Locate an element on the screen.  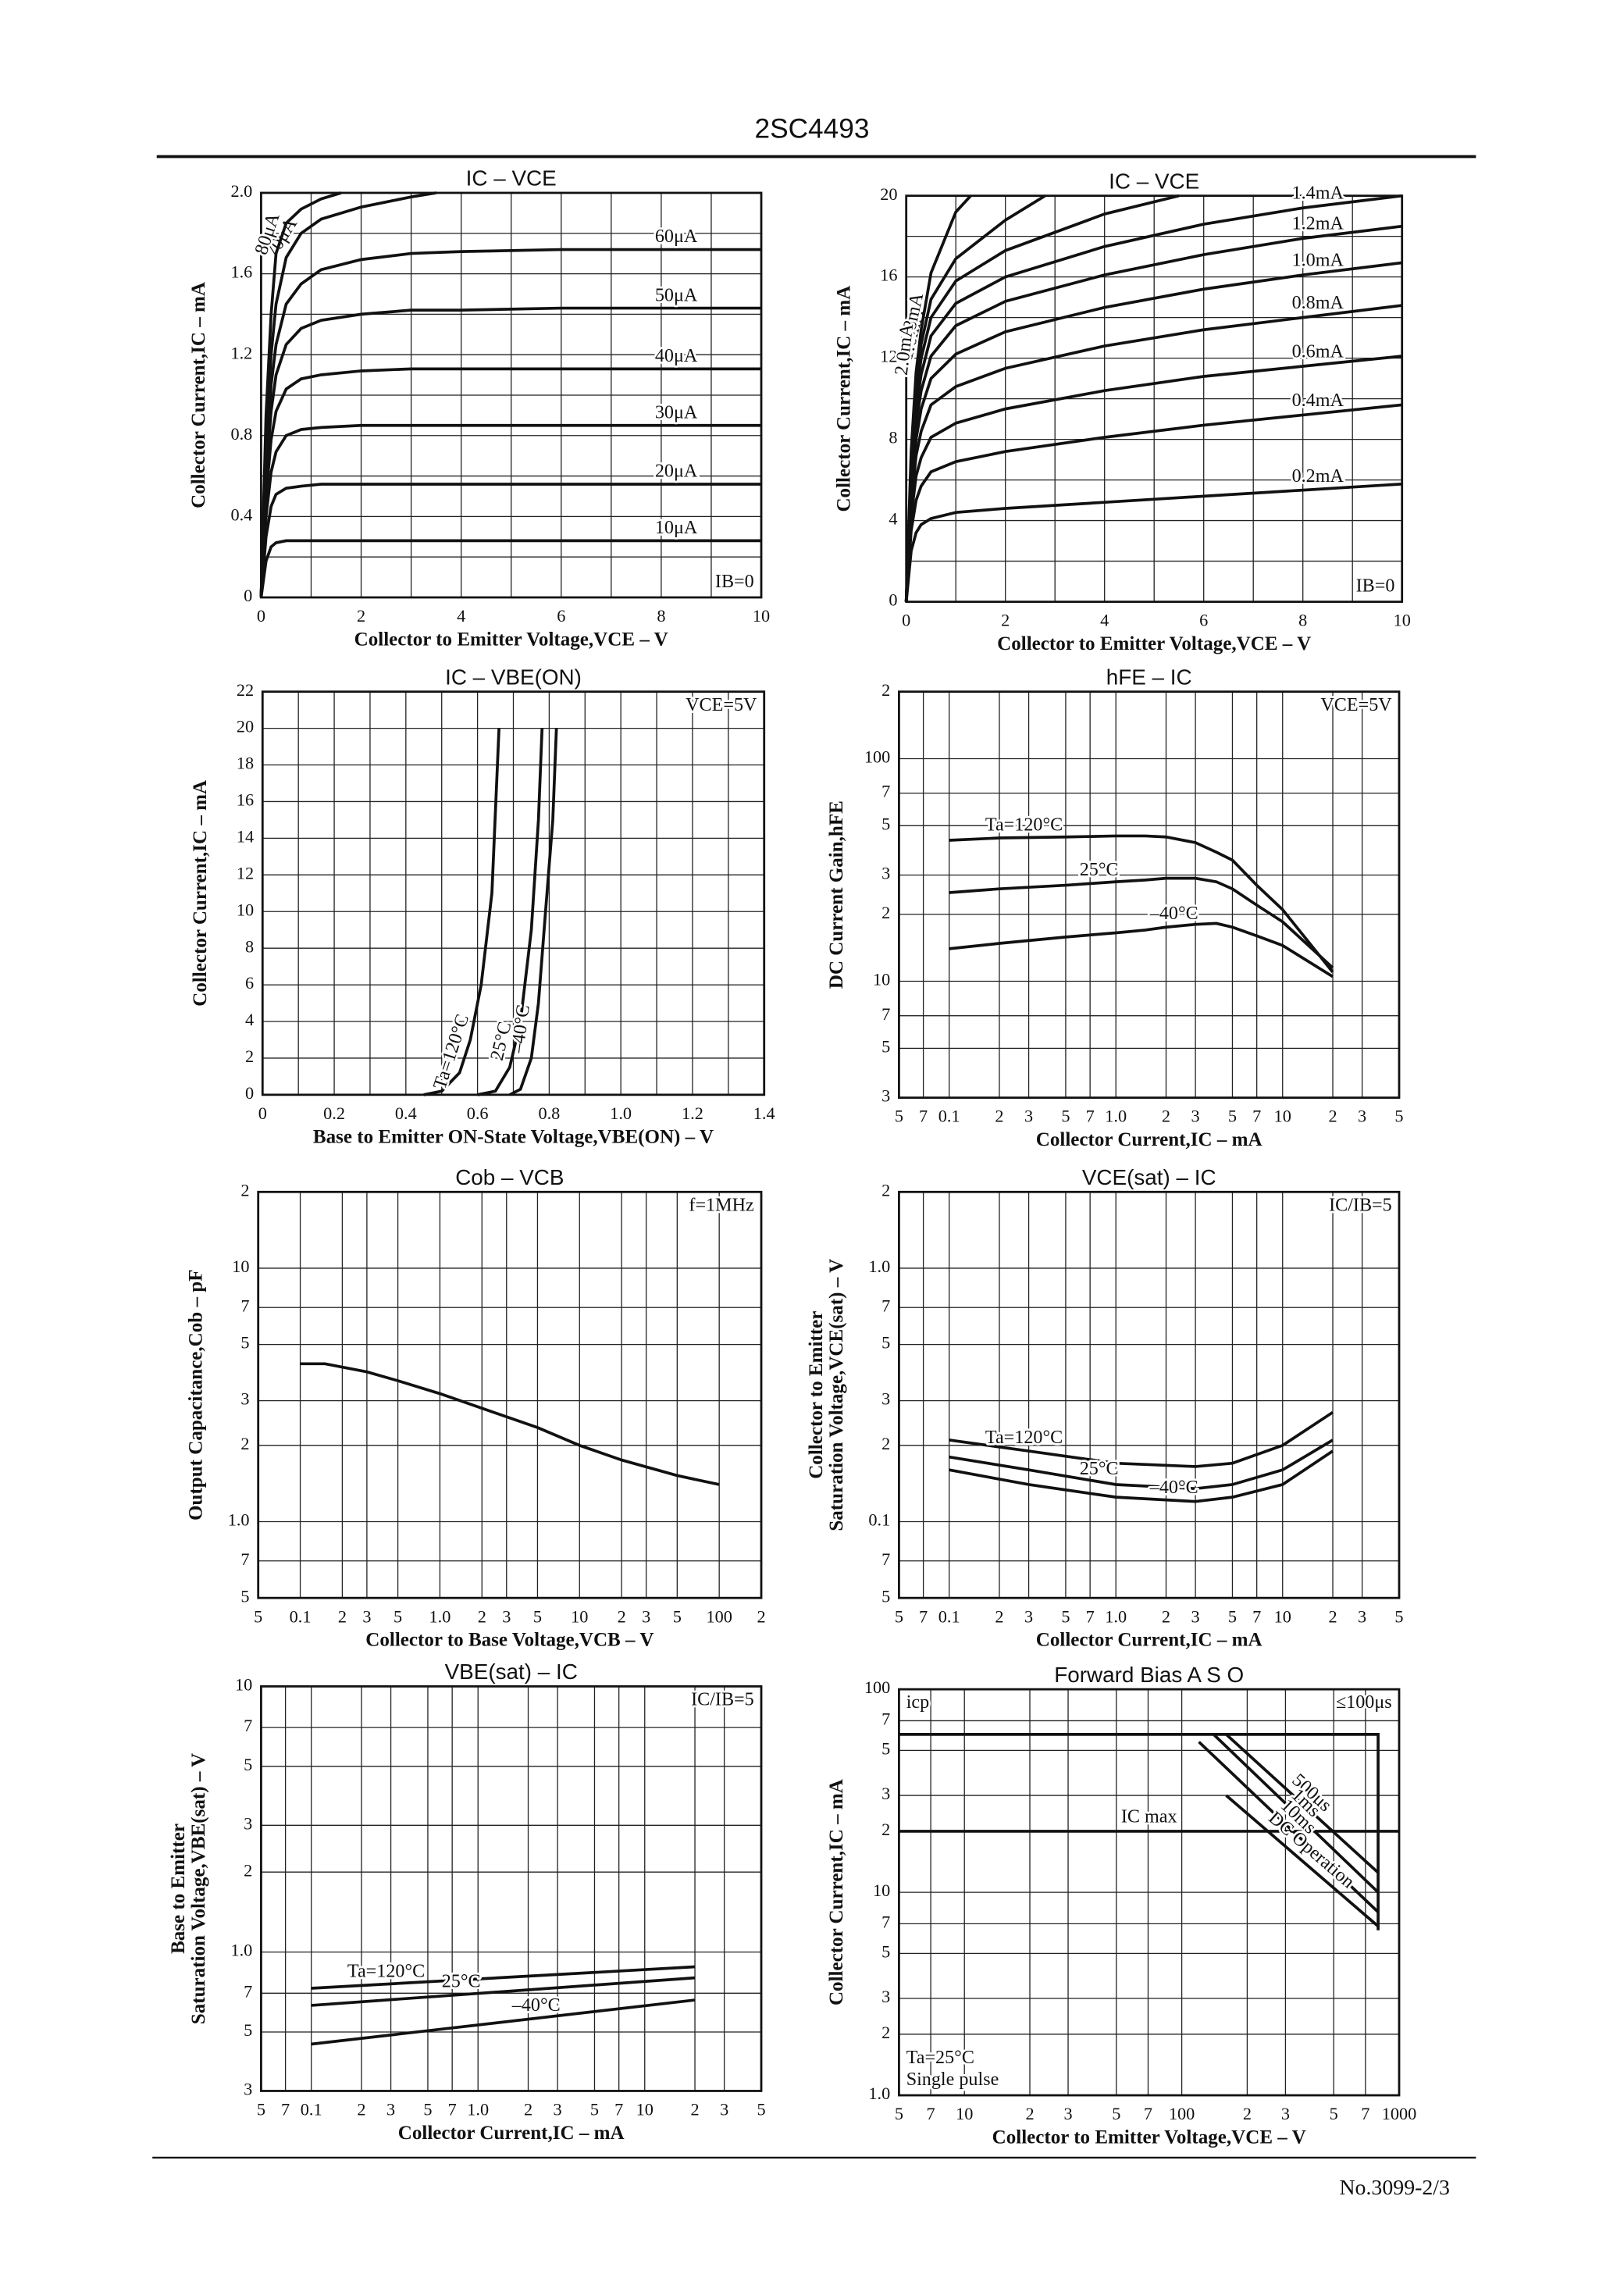
y-axis-label: Collector to Emitter is located at coordinates (816, 1395).